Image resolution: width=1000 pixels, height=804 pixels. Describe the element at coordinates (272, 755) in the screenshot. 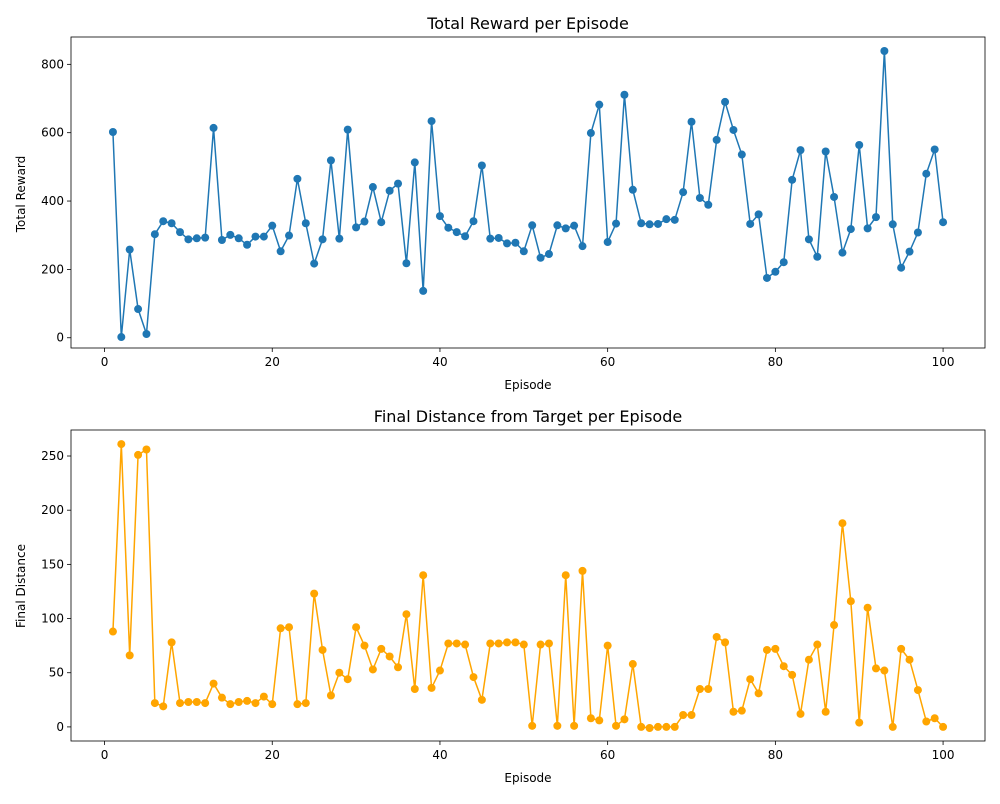

I see `x-tick-label: 20` at that location.